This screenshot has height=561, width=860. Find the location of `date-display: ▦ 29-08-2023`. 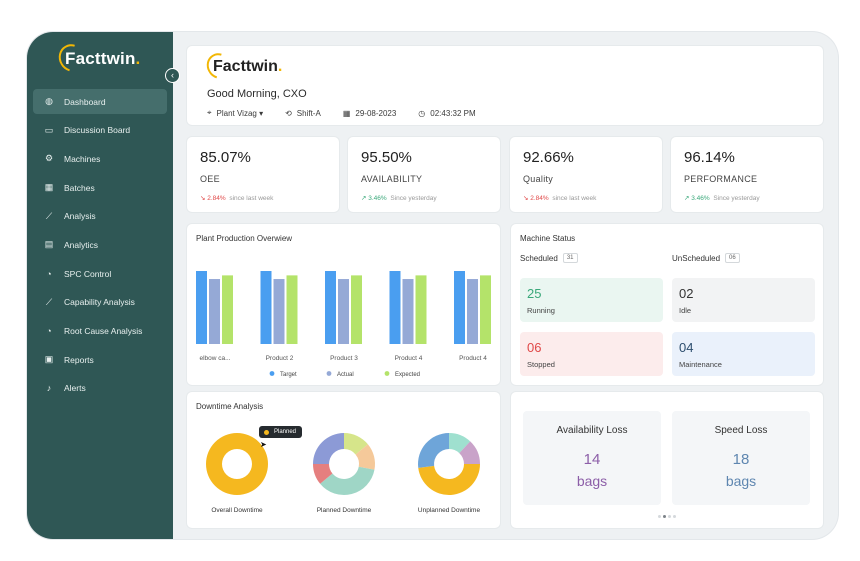

date-display: ▦ 29-08-2023 is located at coordinates (369, 113).